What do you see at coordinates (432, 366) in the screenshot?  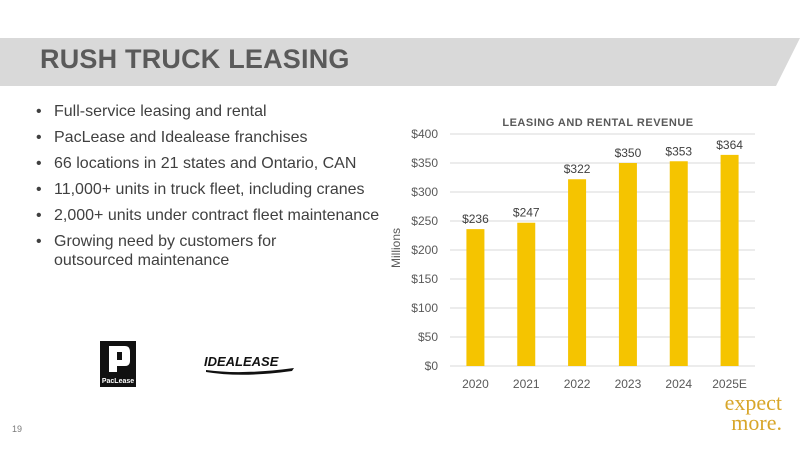 I see `y-tick-label: $0` at bounding box center [432, 366].